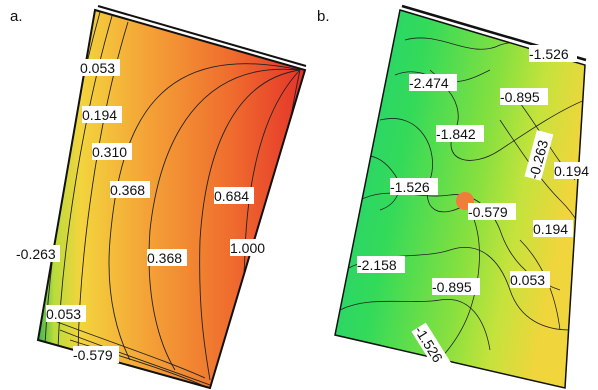 This screenshot has width=598, height=390. I want to click on contour-label: -2.474, so click(429, 83).